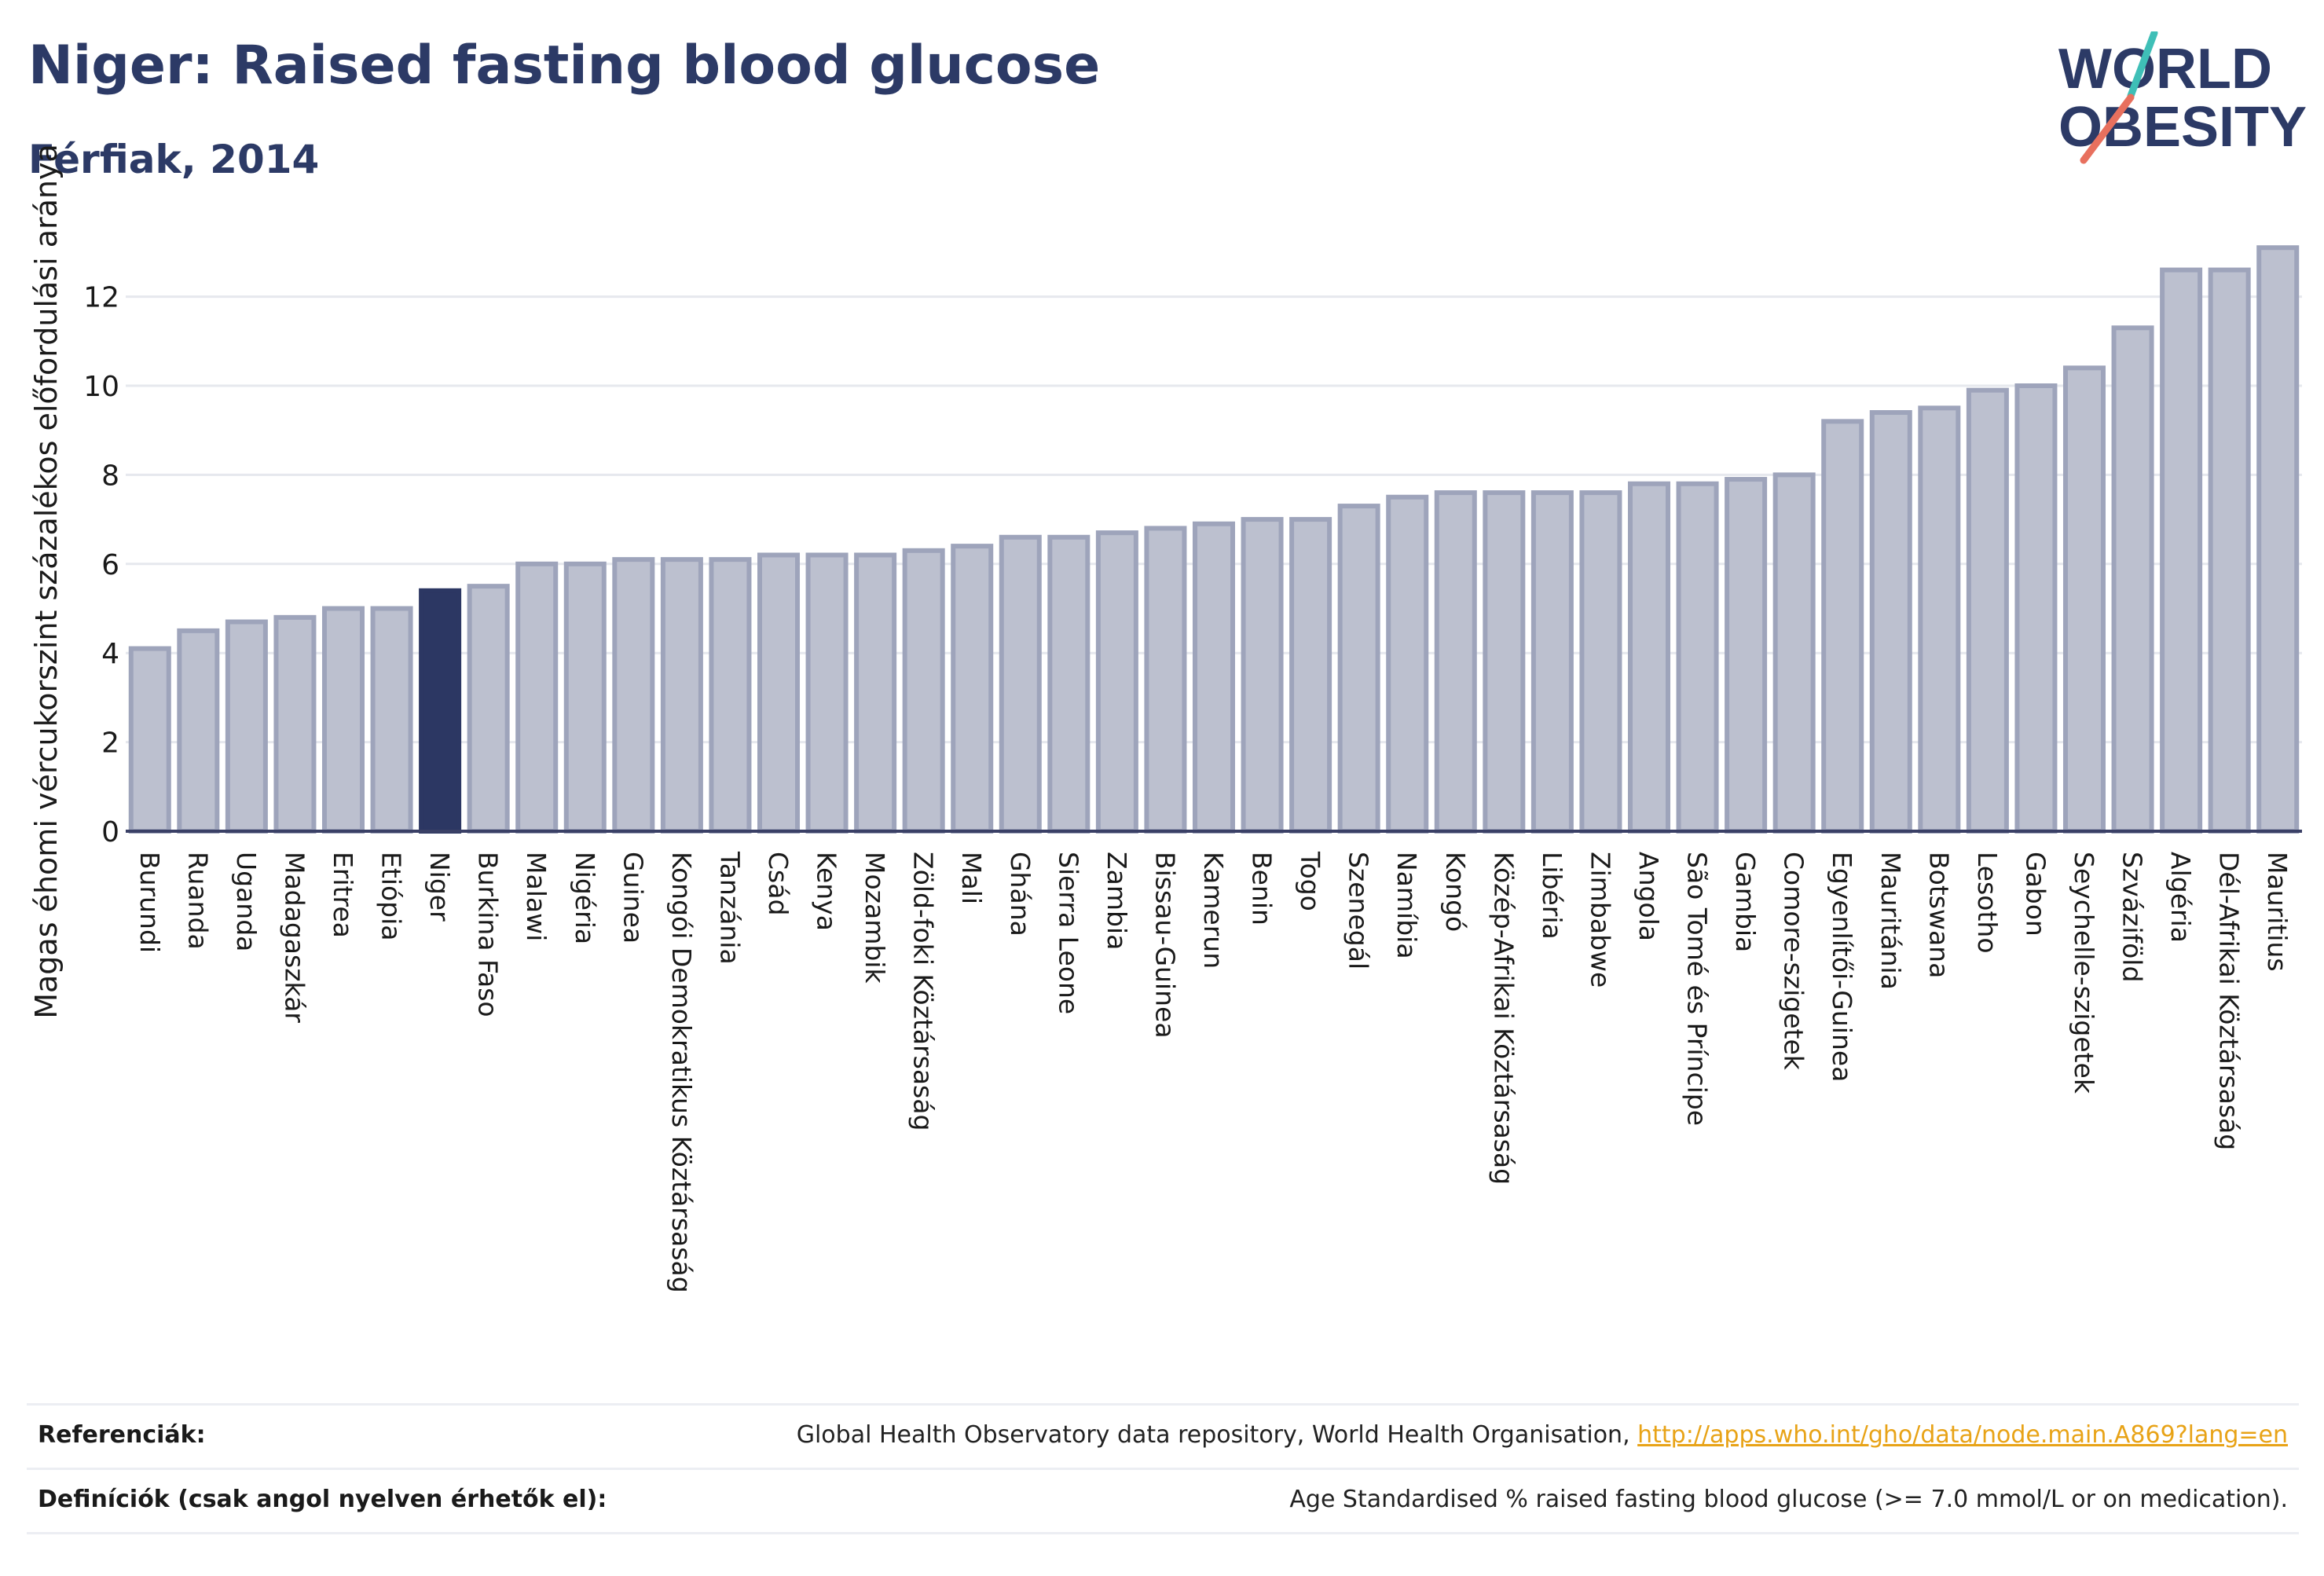 The image size is (2324, 1576). Describe the element at coordinates (564, 66) in the screenshot. I see `chart-title: Niger: Raised fasting blood glucose` at that location.